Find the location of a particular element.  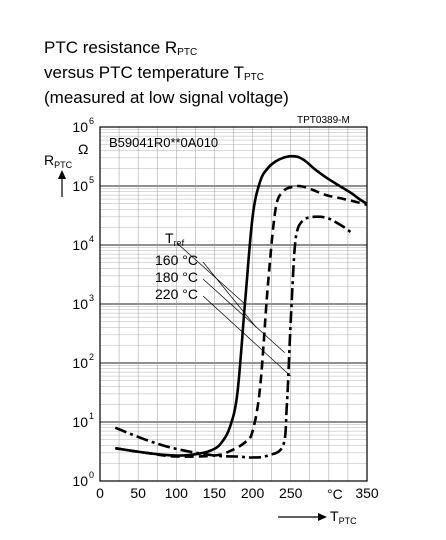

y-axis-unit: Ω is located at coordinates (83, 149).